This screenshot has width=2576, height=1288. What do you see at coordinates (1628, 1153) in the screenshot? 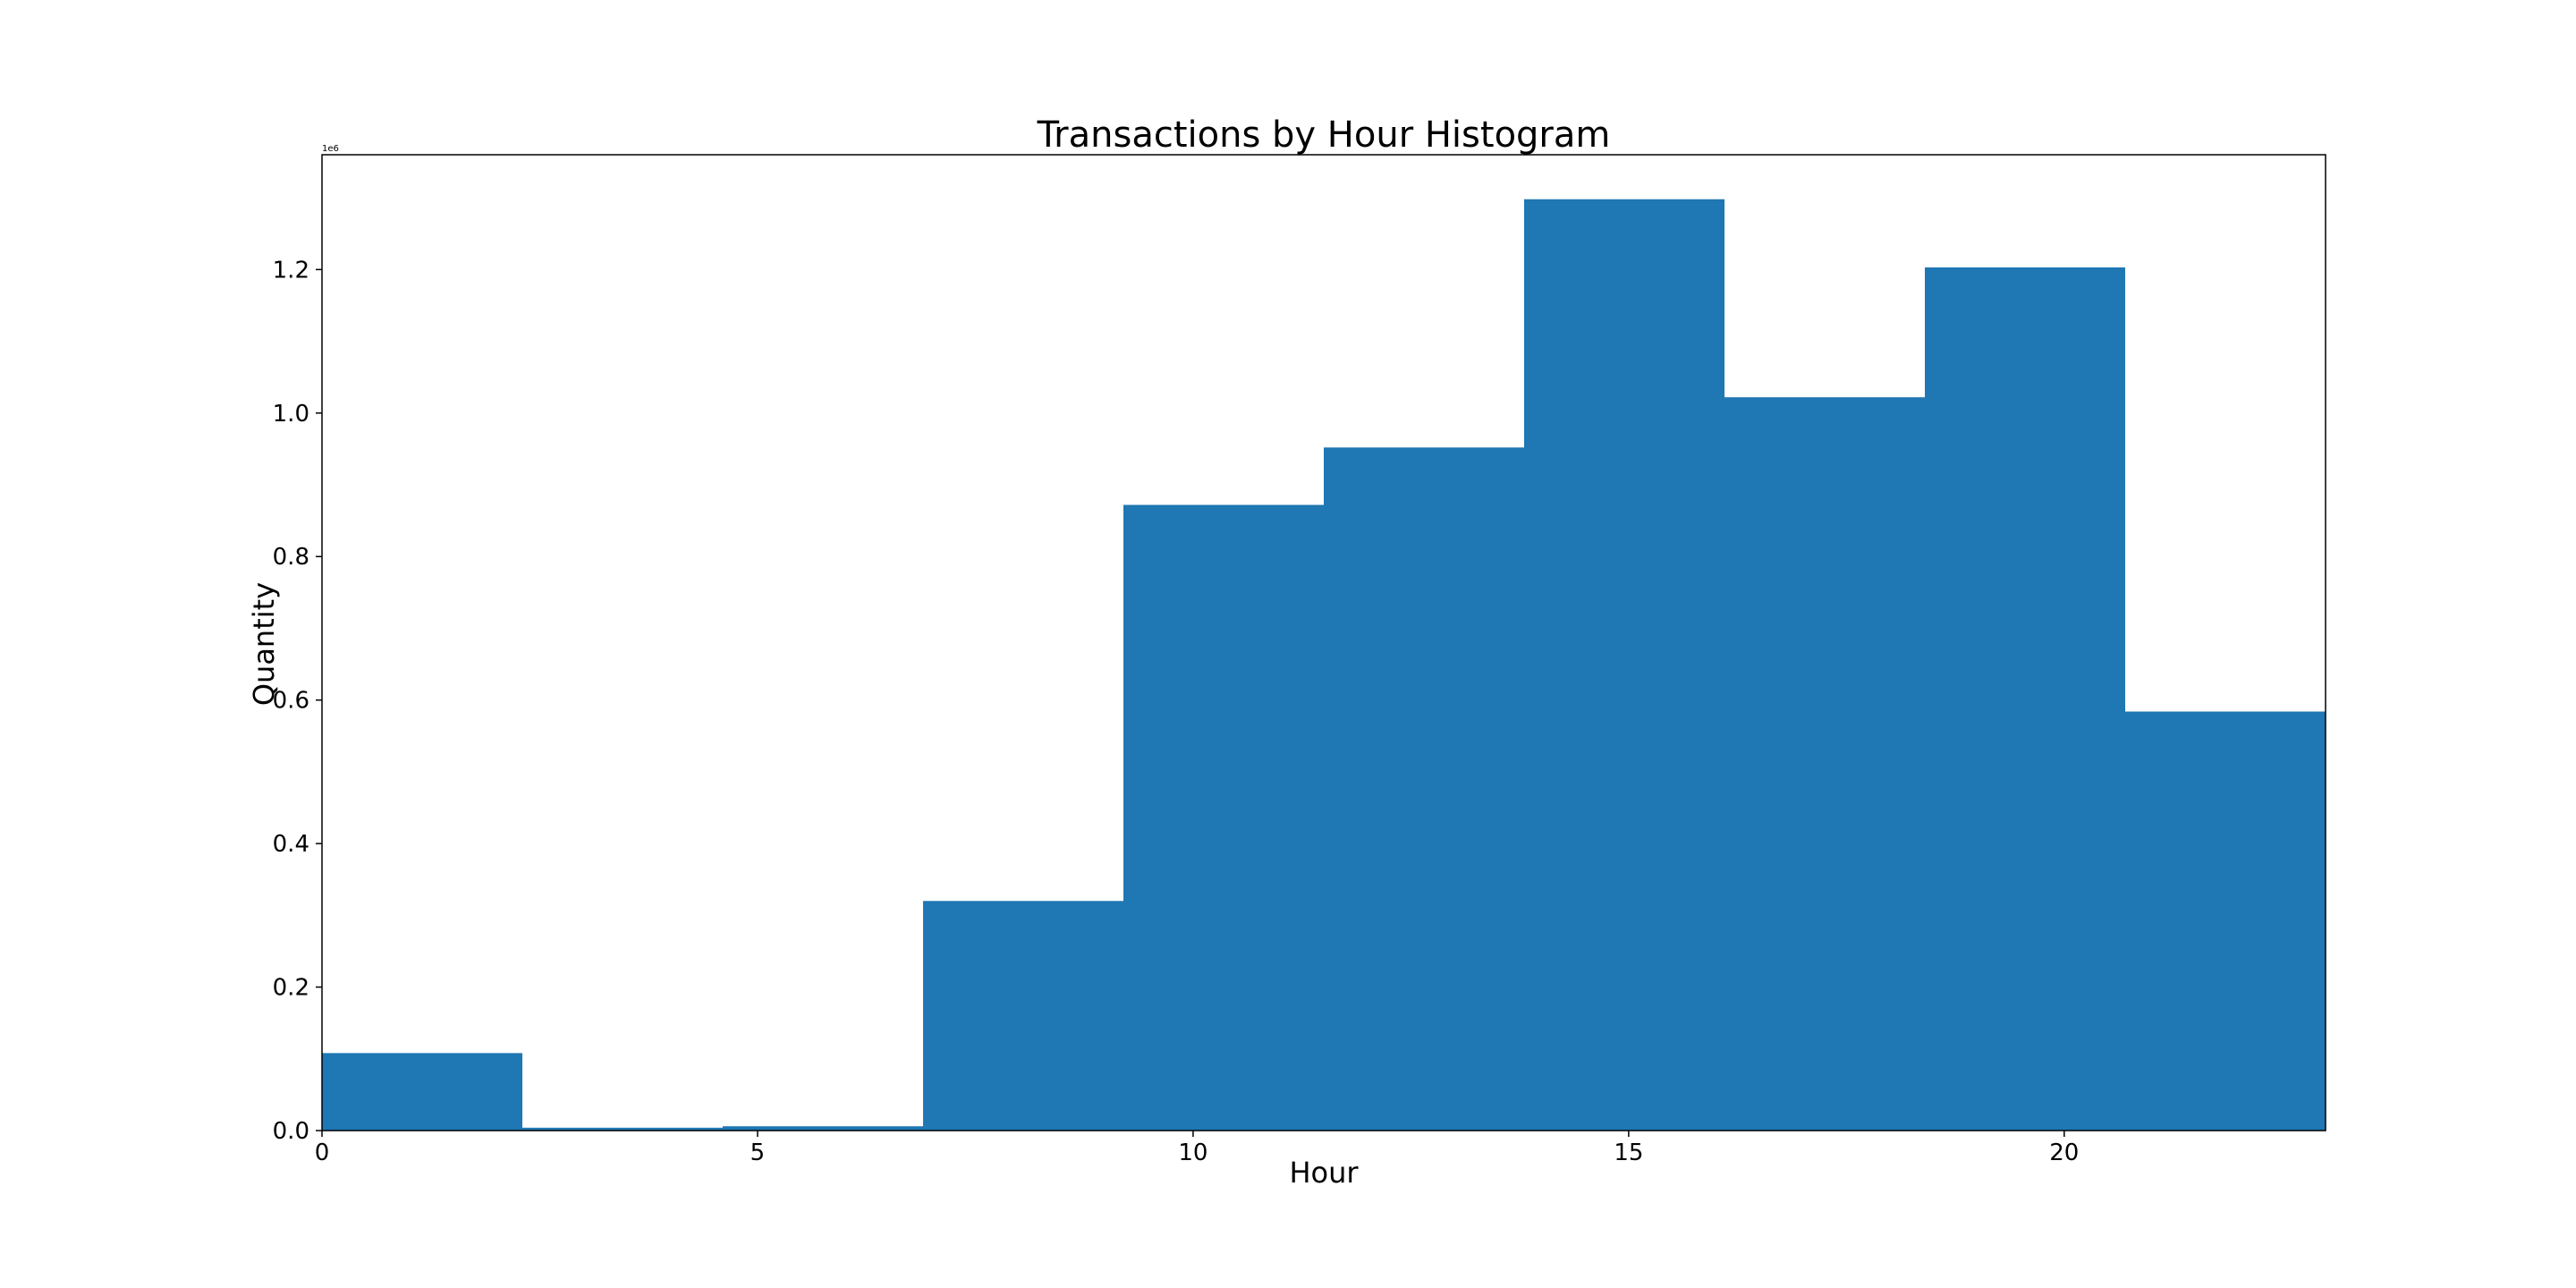
I see `x-tick-label: 15` at bounding box center [1628, 1153].